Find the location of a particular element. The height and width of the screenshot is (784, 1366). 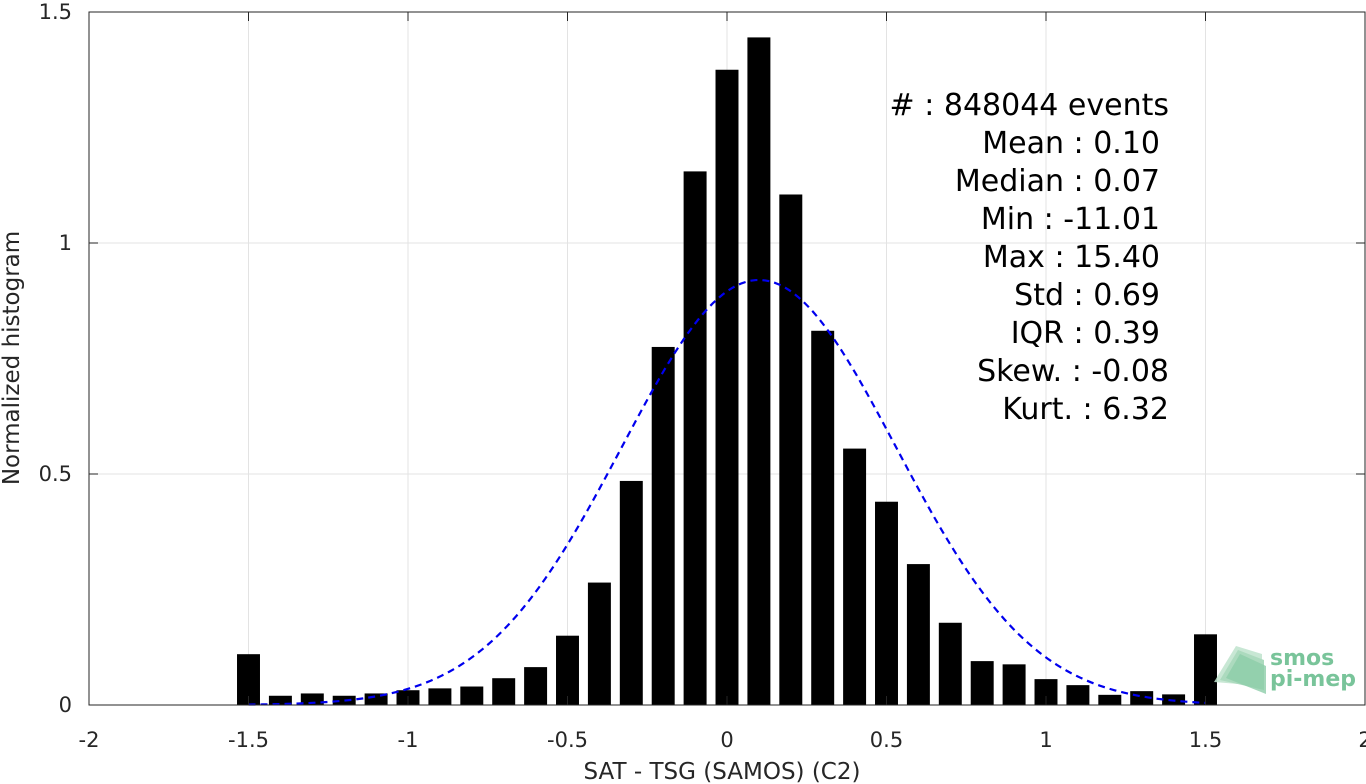

y-axis-label: Normalized histogram is located at coordinates (12, 358).